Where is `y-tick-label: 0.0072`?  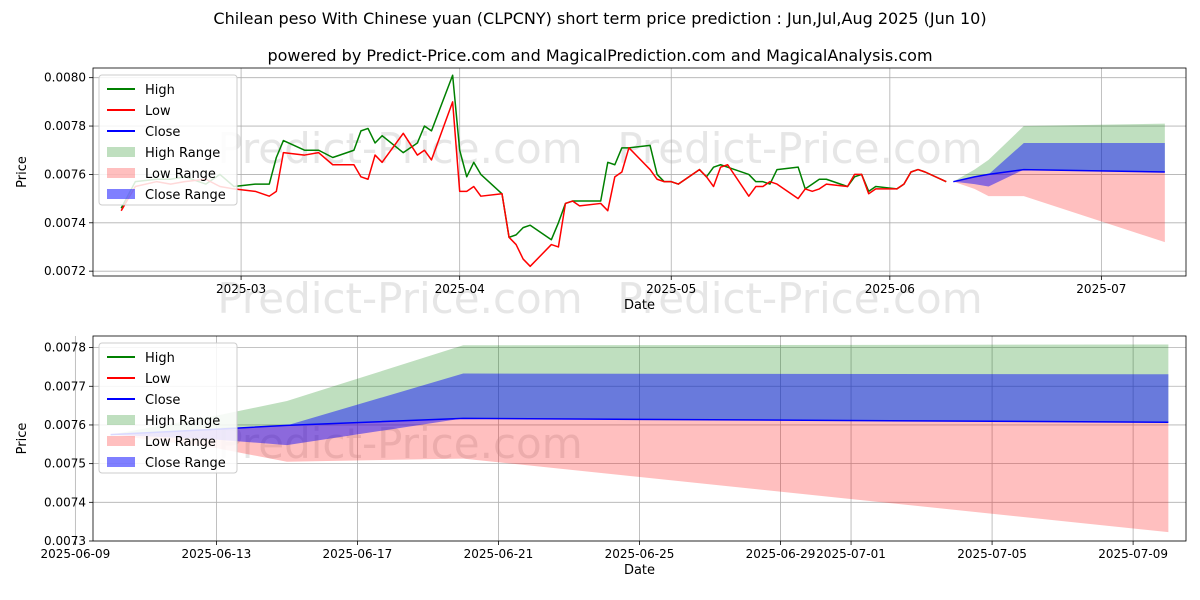
y-tick-label: 0.0072 is located at coordinates (65, 271).